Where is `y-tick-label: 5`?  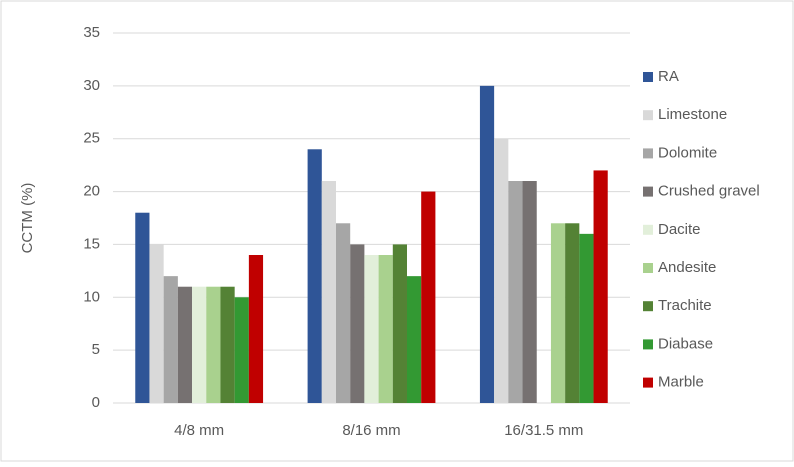 y-tick-label: 5 is located at coordinates (96, 349).